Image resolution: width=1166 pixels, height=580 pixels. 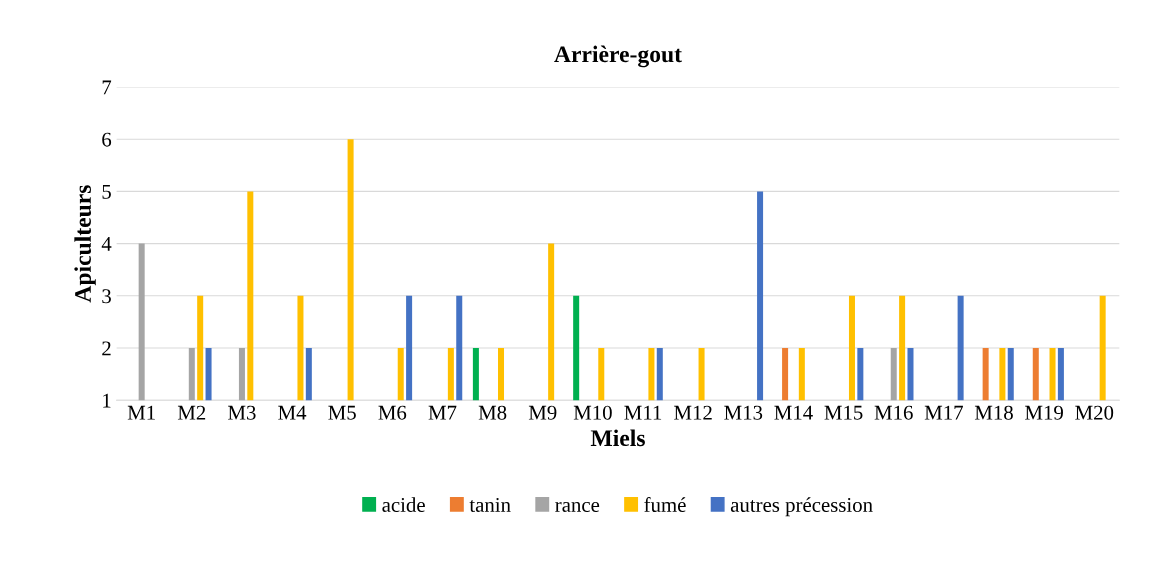 I want to click on legend-label: fumé, so click(x=665, y=504).